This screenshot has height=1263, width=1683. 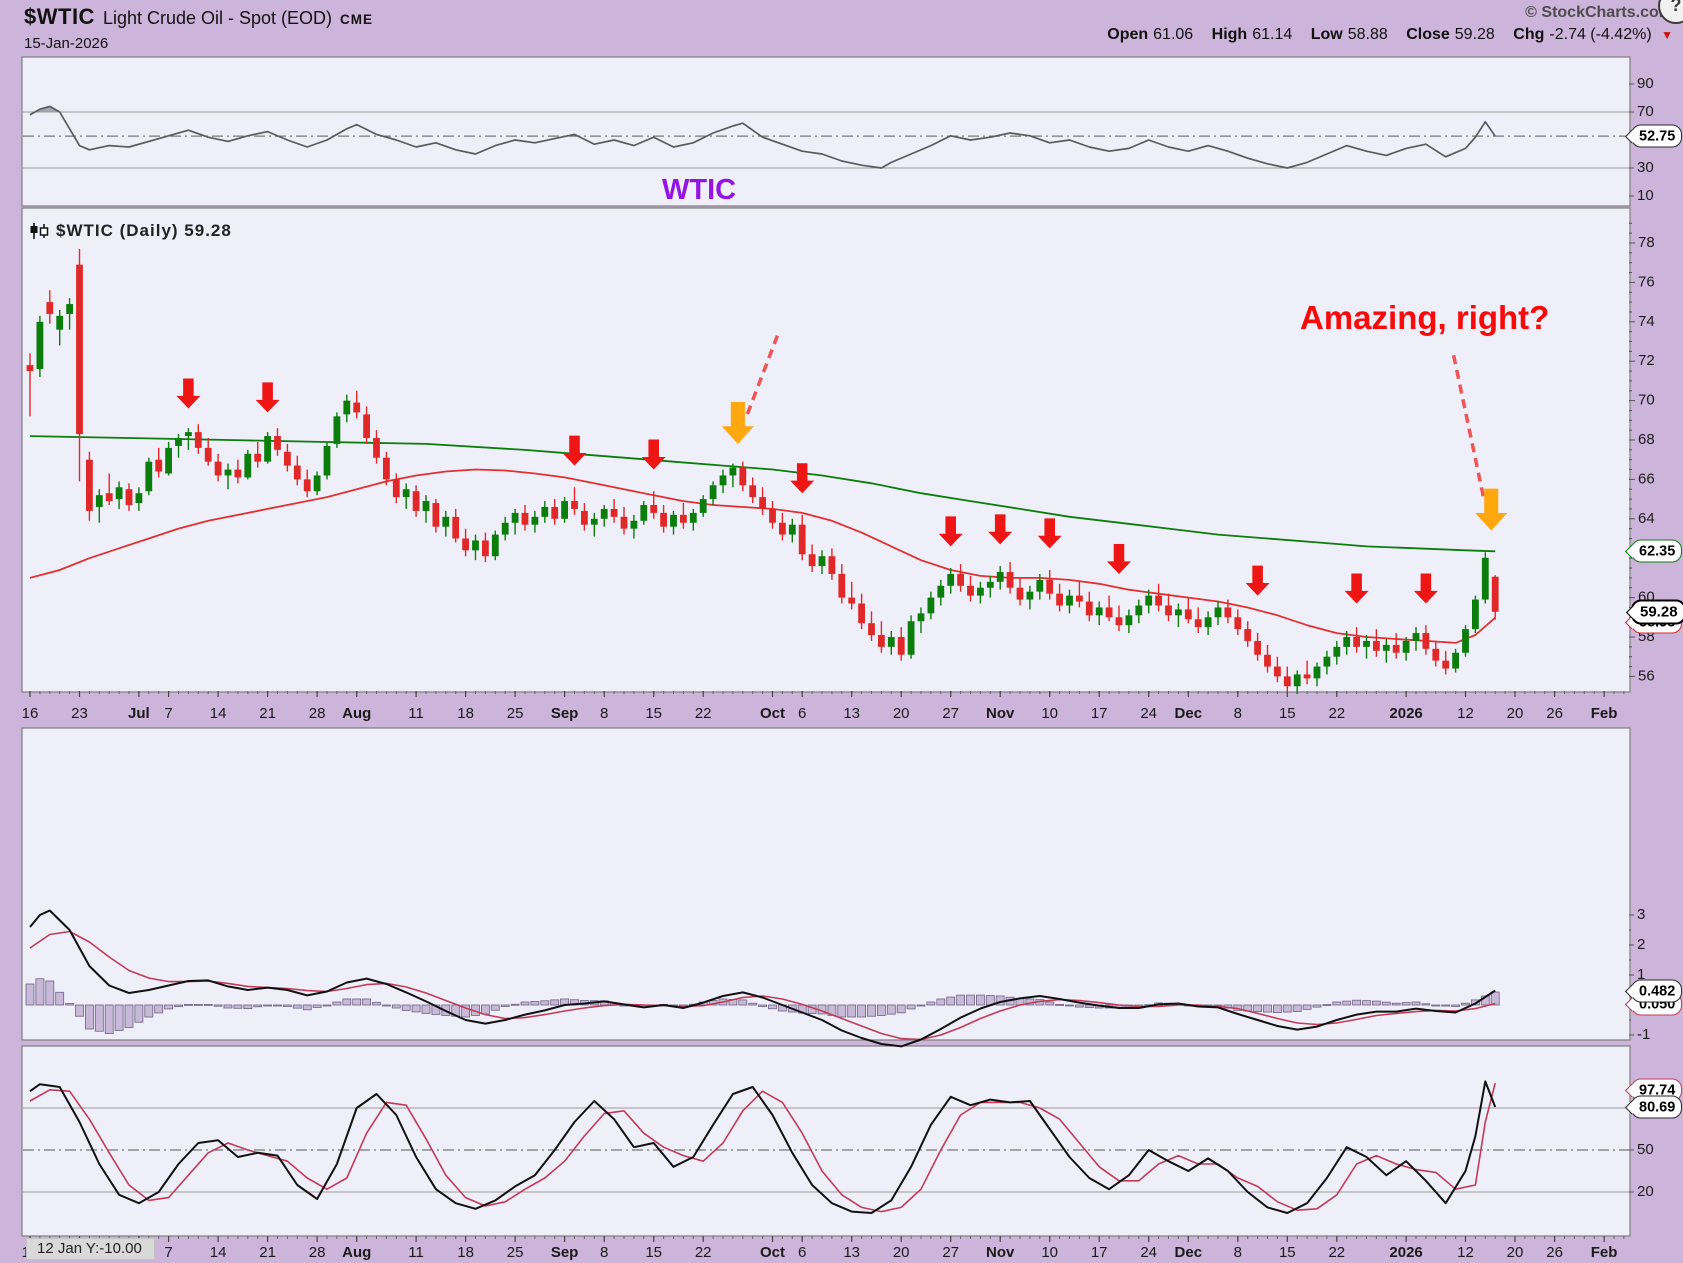 I want to click on svg-text: 78, so click(x=1646, y=242).